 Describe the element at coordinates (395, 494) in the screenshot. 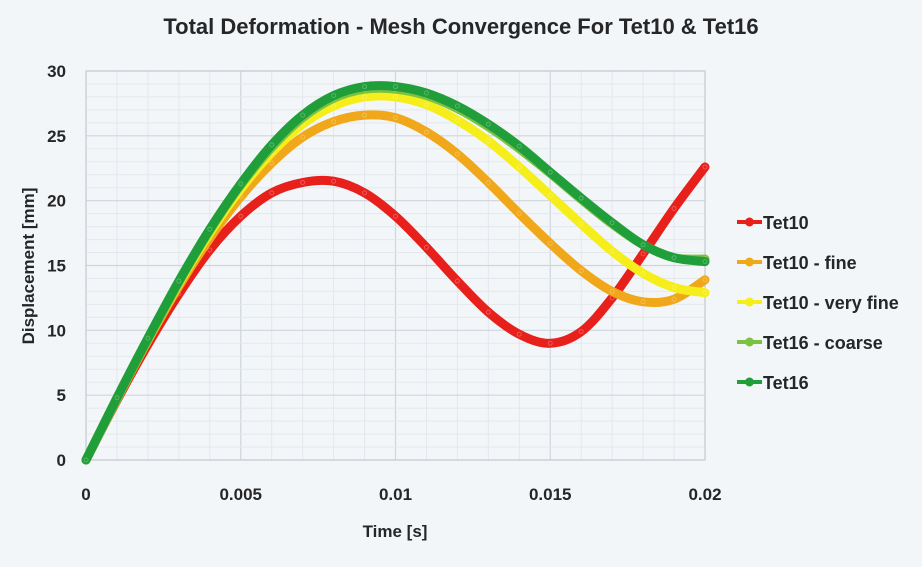

I see `x-tick-label: 0.01` at that location.